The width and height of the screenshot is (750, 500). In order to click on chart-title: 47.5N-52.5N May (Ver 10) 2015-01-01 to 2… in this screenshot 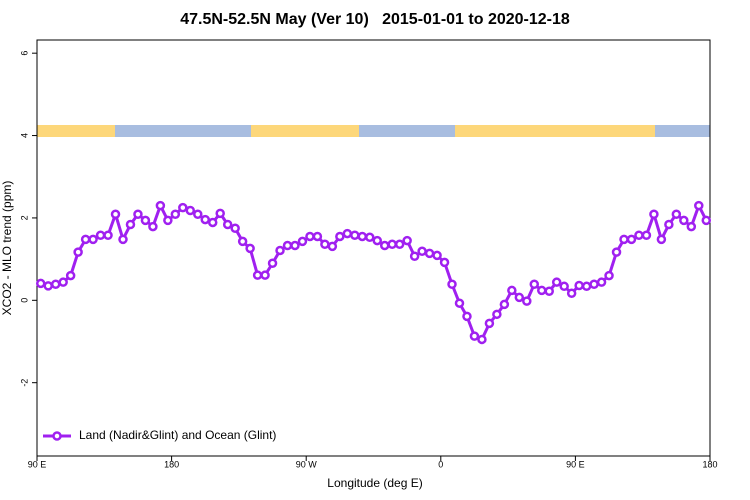, I will do `click(375, 19)`.